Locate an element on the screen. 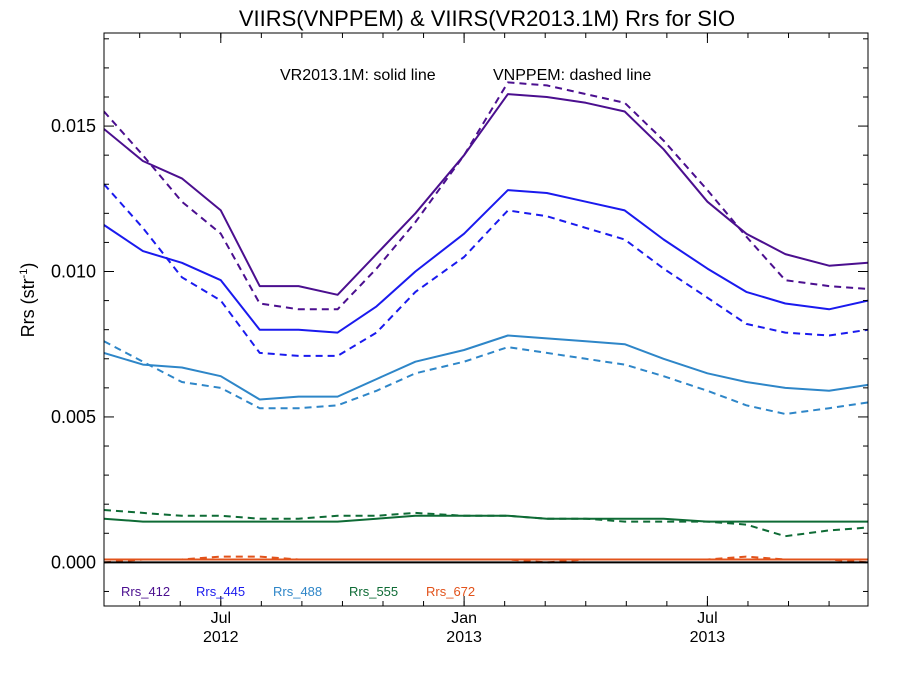 This screenshot has height=675, width=900. legend-entry-rrs-445: Rrs_445 is located at coordinates (220, 591).